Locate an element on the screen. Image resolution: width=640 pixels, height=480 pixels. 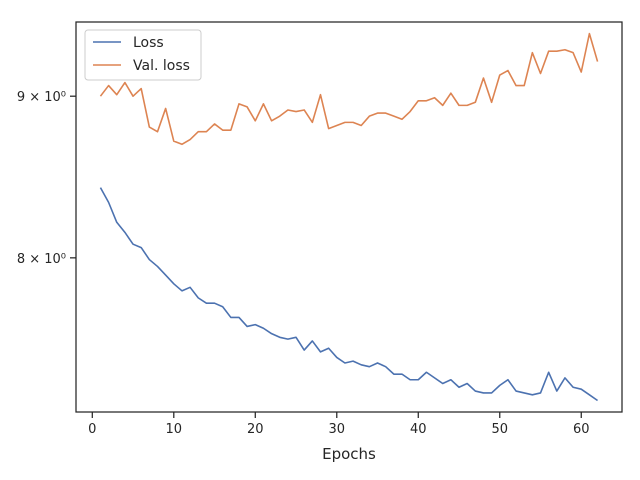
x-tick-label: 40 is located at coordinates (418, 429).